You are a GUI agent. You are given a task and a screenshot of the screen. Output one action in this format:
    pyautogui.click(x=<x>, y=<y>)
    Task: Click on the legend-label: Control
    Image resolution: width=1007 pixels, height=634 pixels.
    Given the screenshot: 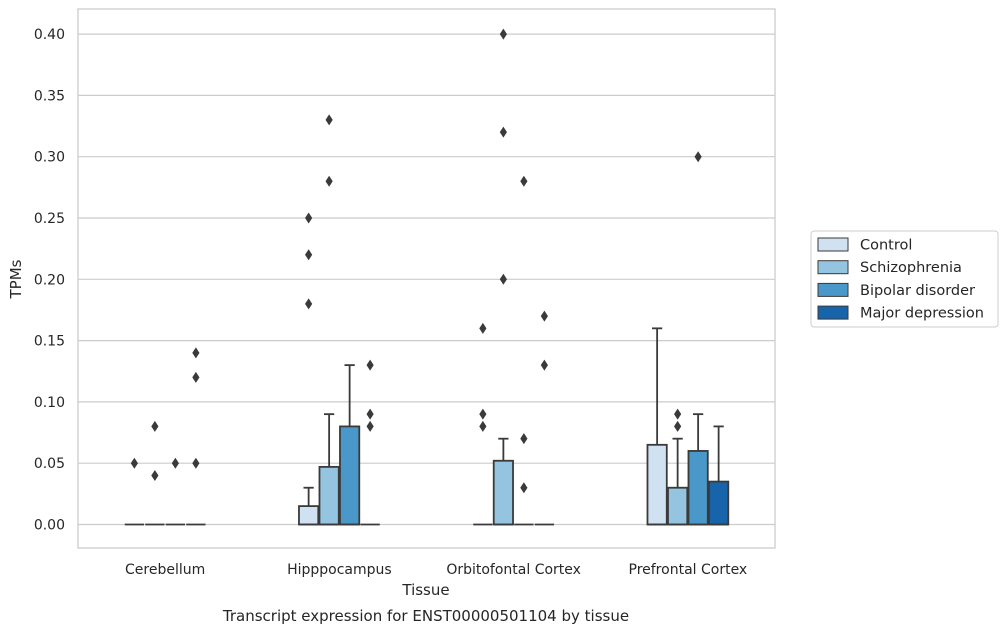 What is the action you would take?
    pyautogui.click(x=886, y=246)
    